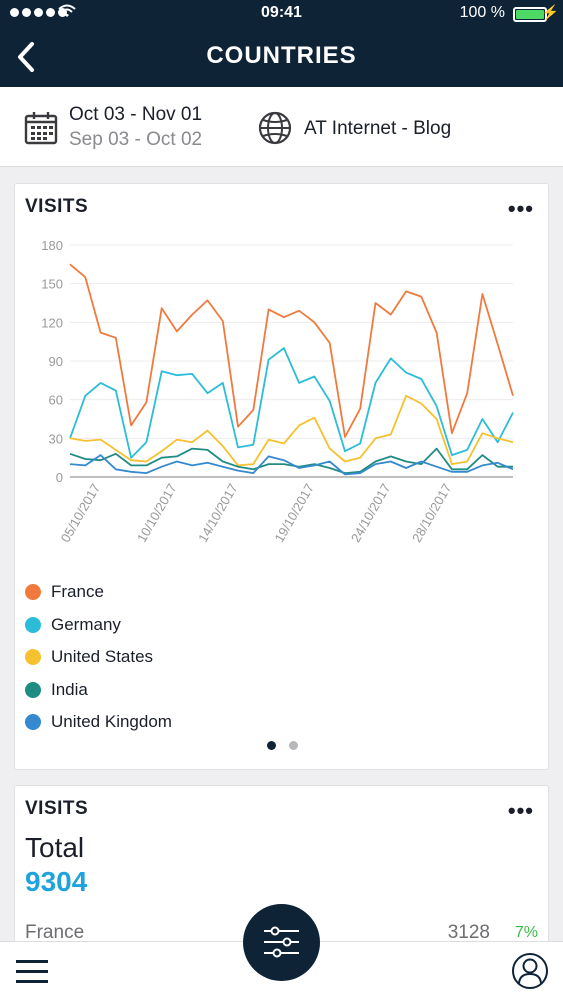 This screenshot has width=563, height=1000. What do you see at coordinates (291, 465) in the screenshot?
I see `series-line-united-kingdom` at bounding box center [291, 465].